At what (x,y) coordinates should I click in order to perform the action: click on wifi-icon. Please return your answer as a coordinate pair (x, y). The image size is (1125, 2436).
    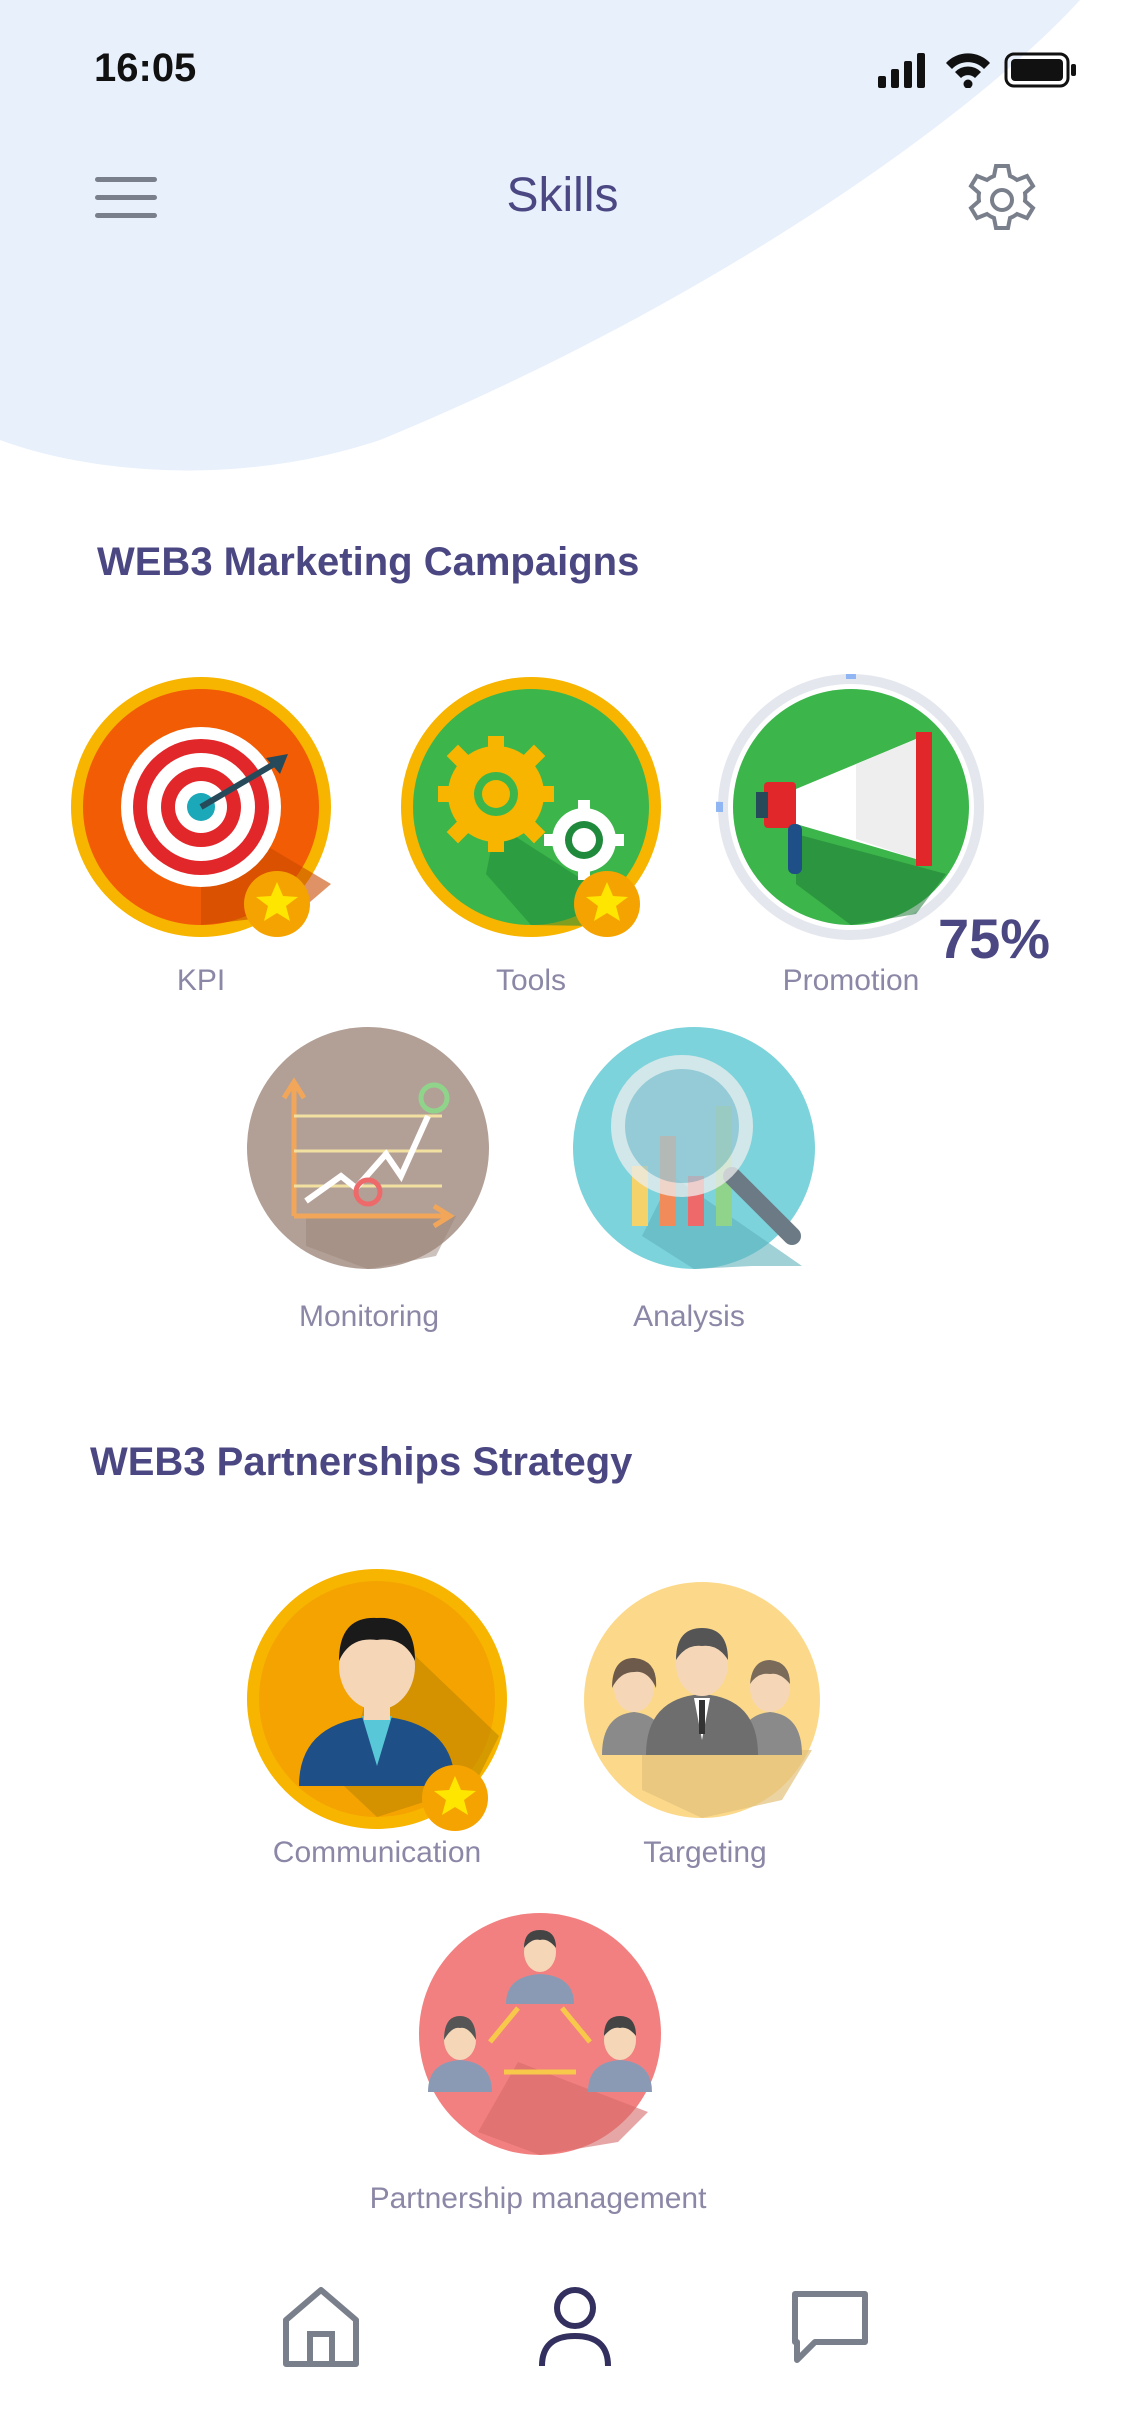
    Looking at the image, I should click on (968, 70).